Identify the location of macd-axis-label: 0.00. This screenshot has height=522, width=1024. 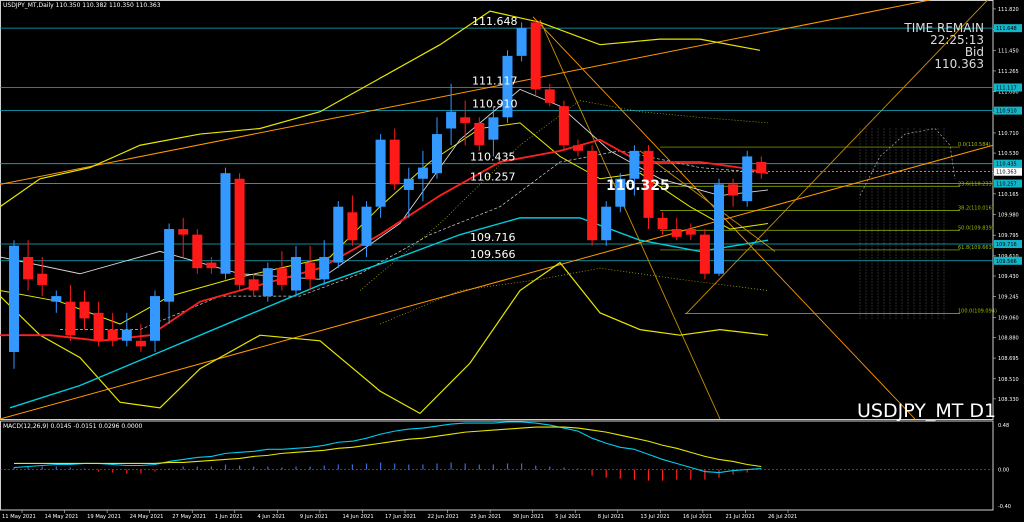
(1003, 471).